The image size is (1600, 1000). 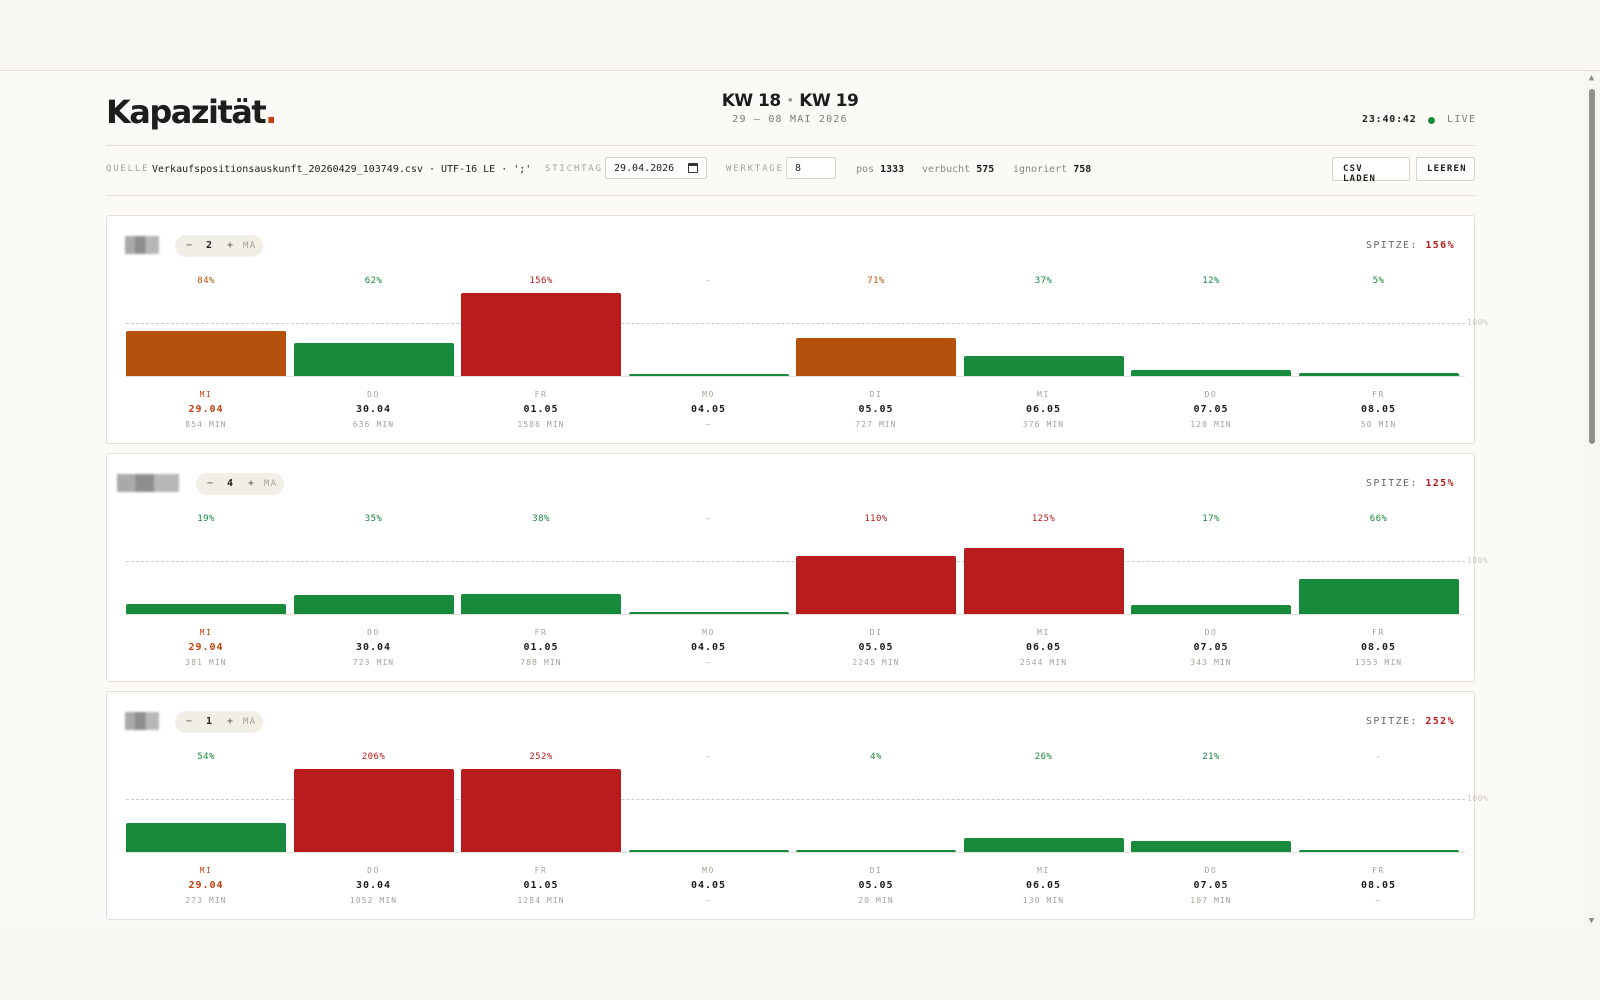 What do you see at coordinates (829, 101) in the screenshot?
I see `week-to: KW 19` at bounding box center [829, 101].